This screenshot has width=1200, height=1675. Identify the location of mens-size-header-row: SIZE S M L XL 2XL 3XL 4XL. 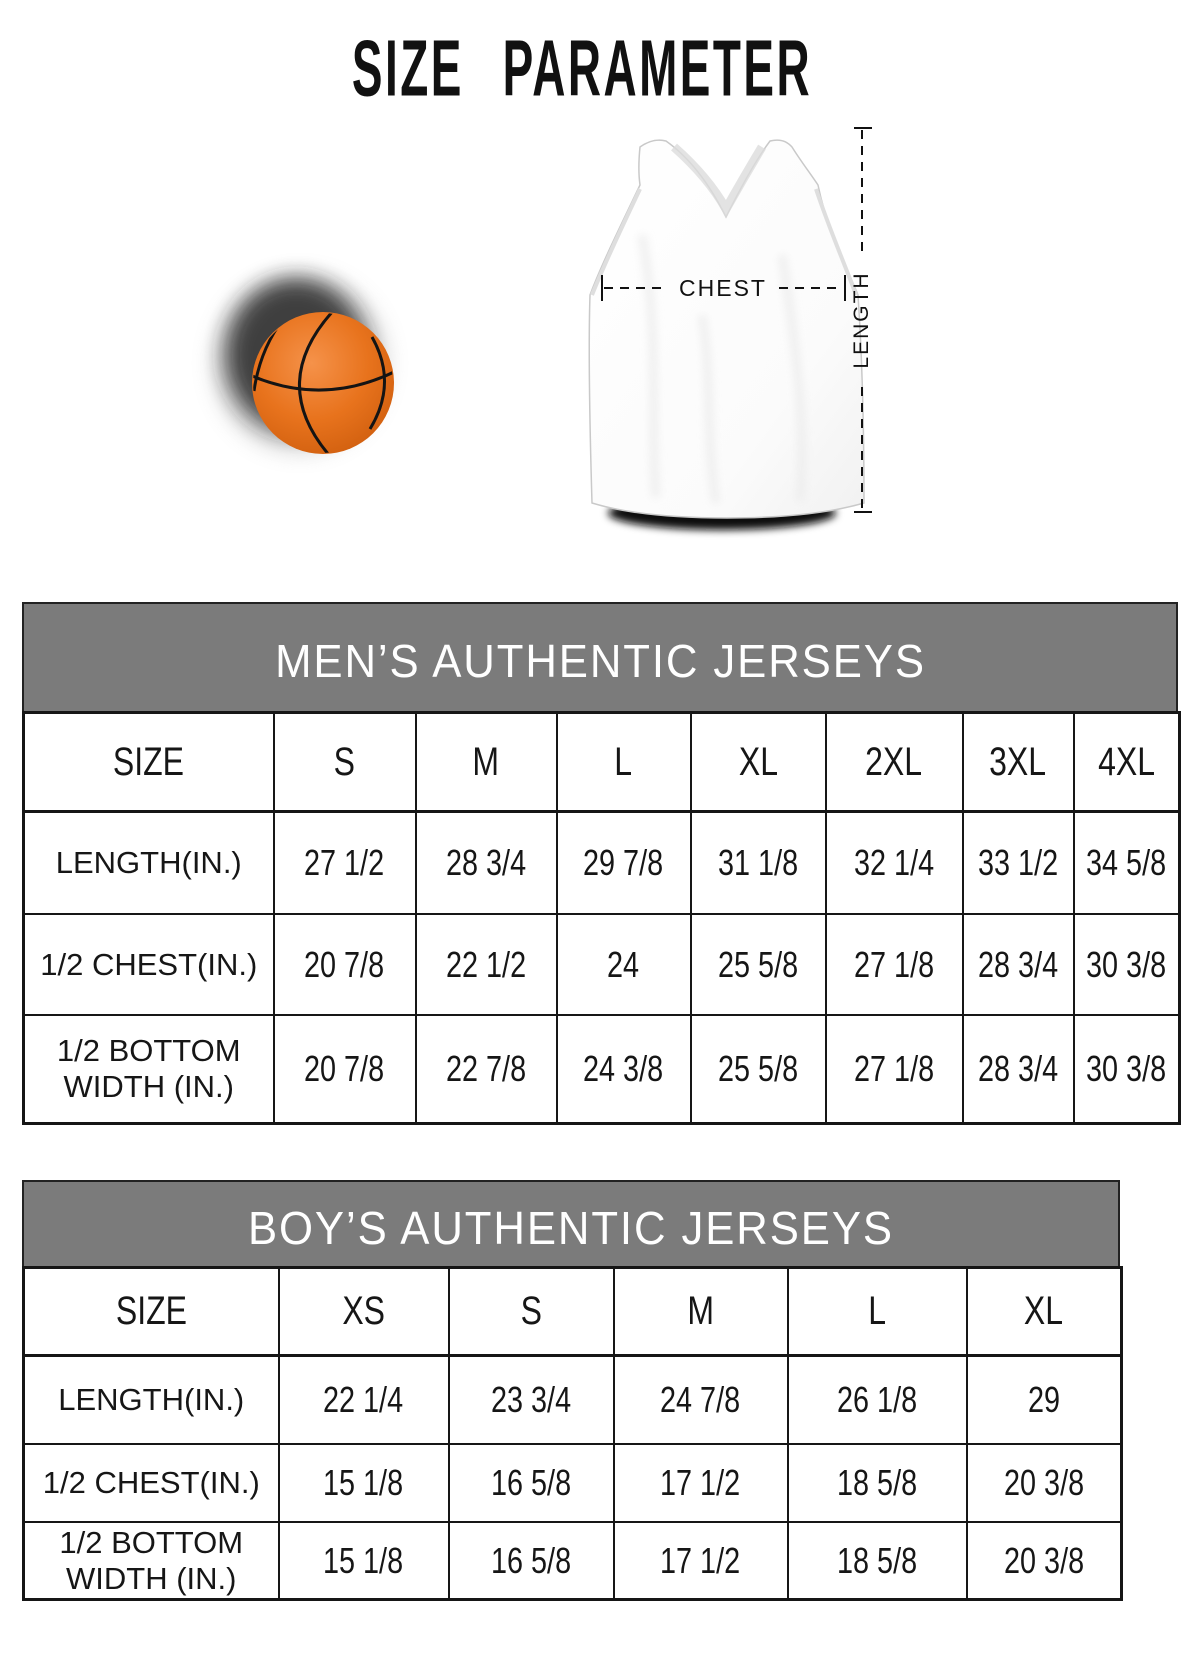
(601, 762).